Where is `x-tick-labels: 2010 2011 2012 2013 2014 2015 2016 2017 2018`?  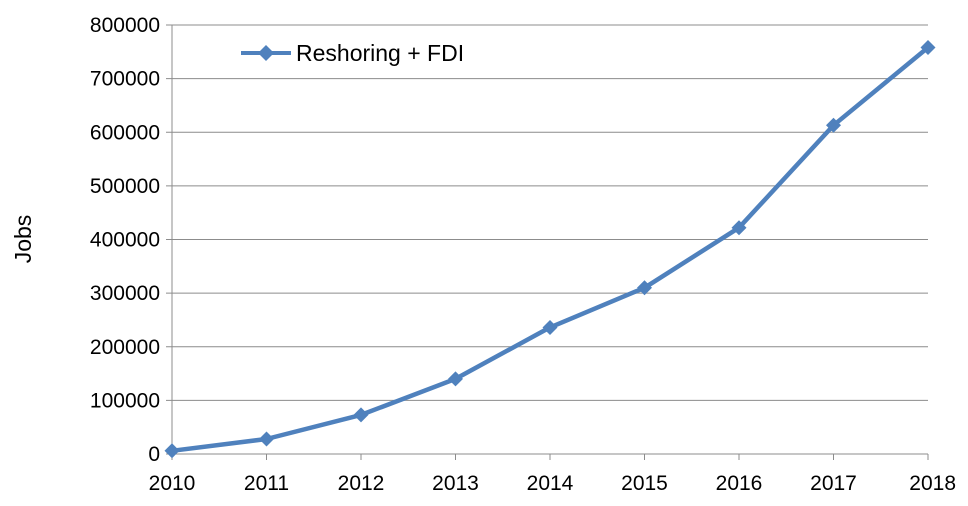 x-tick-labels: 2010 2011 2012 2013 2014 2015 2016 2017 2018 is located at coordinates (552, 474).